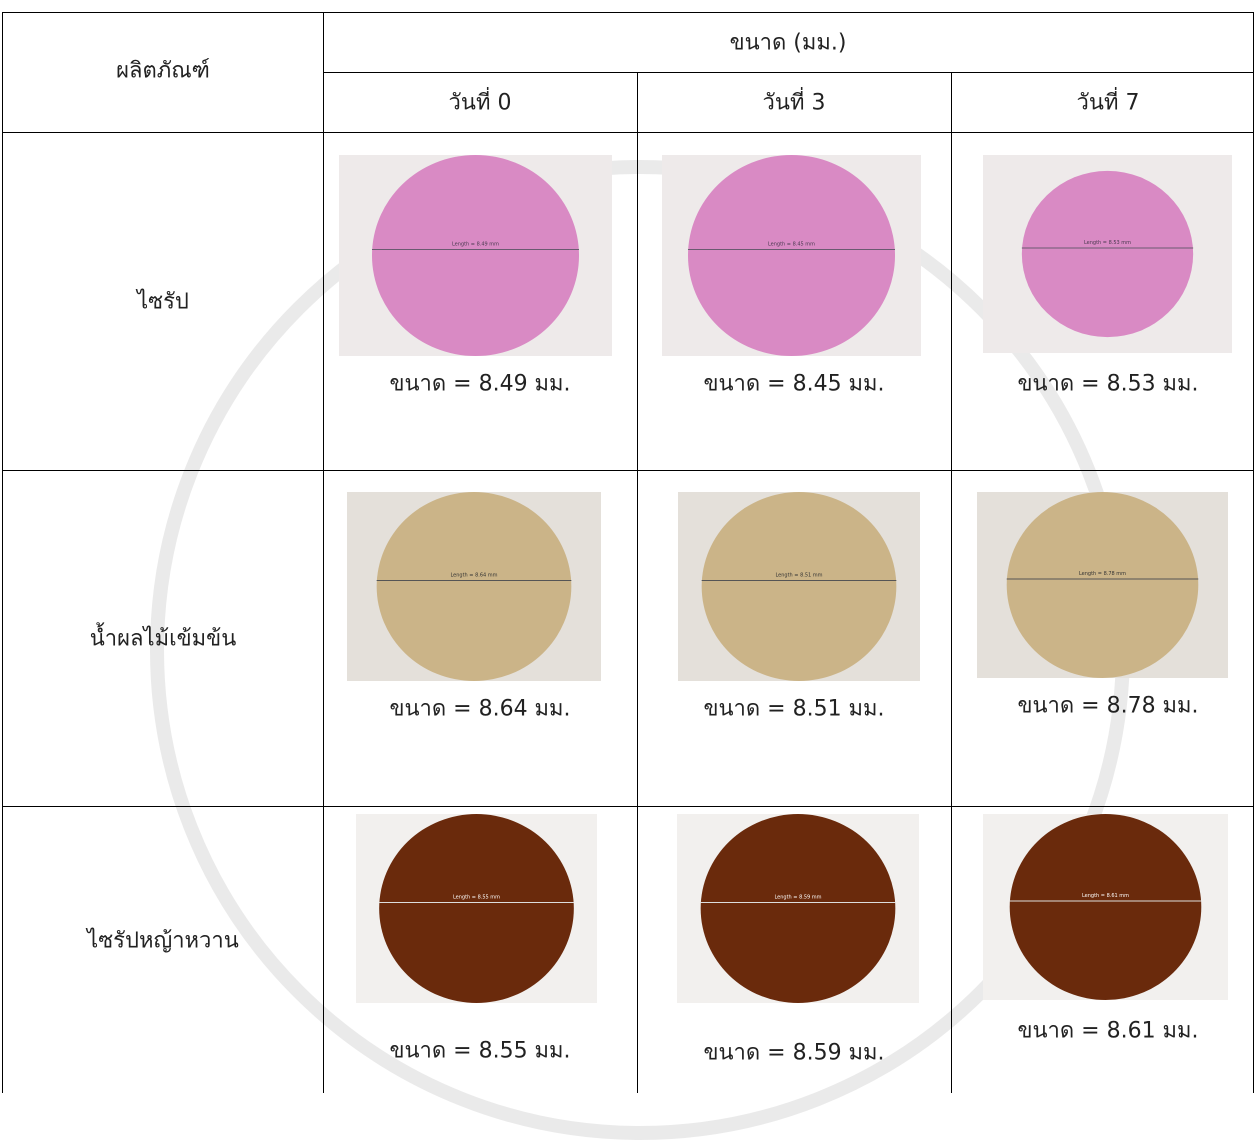 The image size is (1256, 1140). I want to click on photo-label: Length = 8.59 mm, so click(797, 898).